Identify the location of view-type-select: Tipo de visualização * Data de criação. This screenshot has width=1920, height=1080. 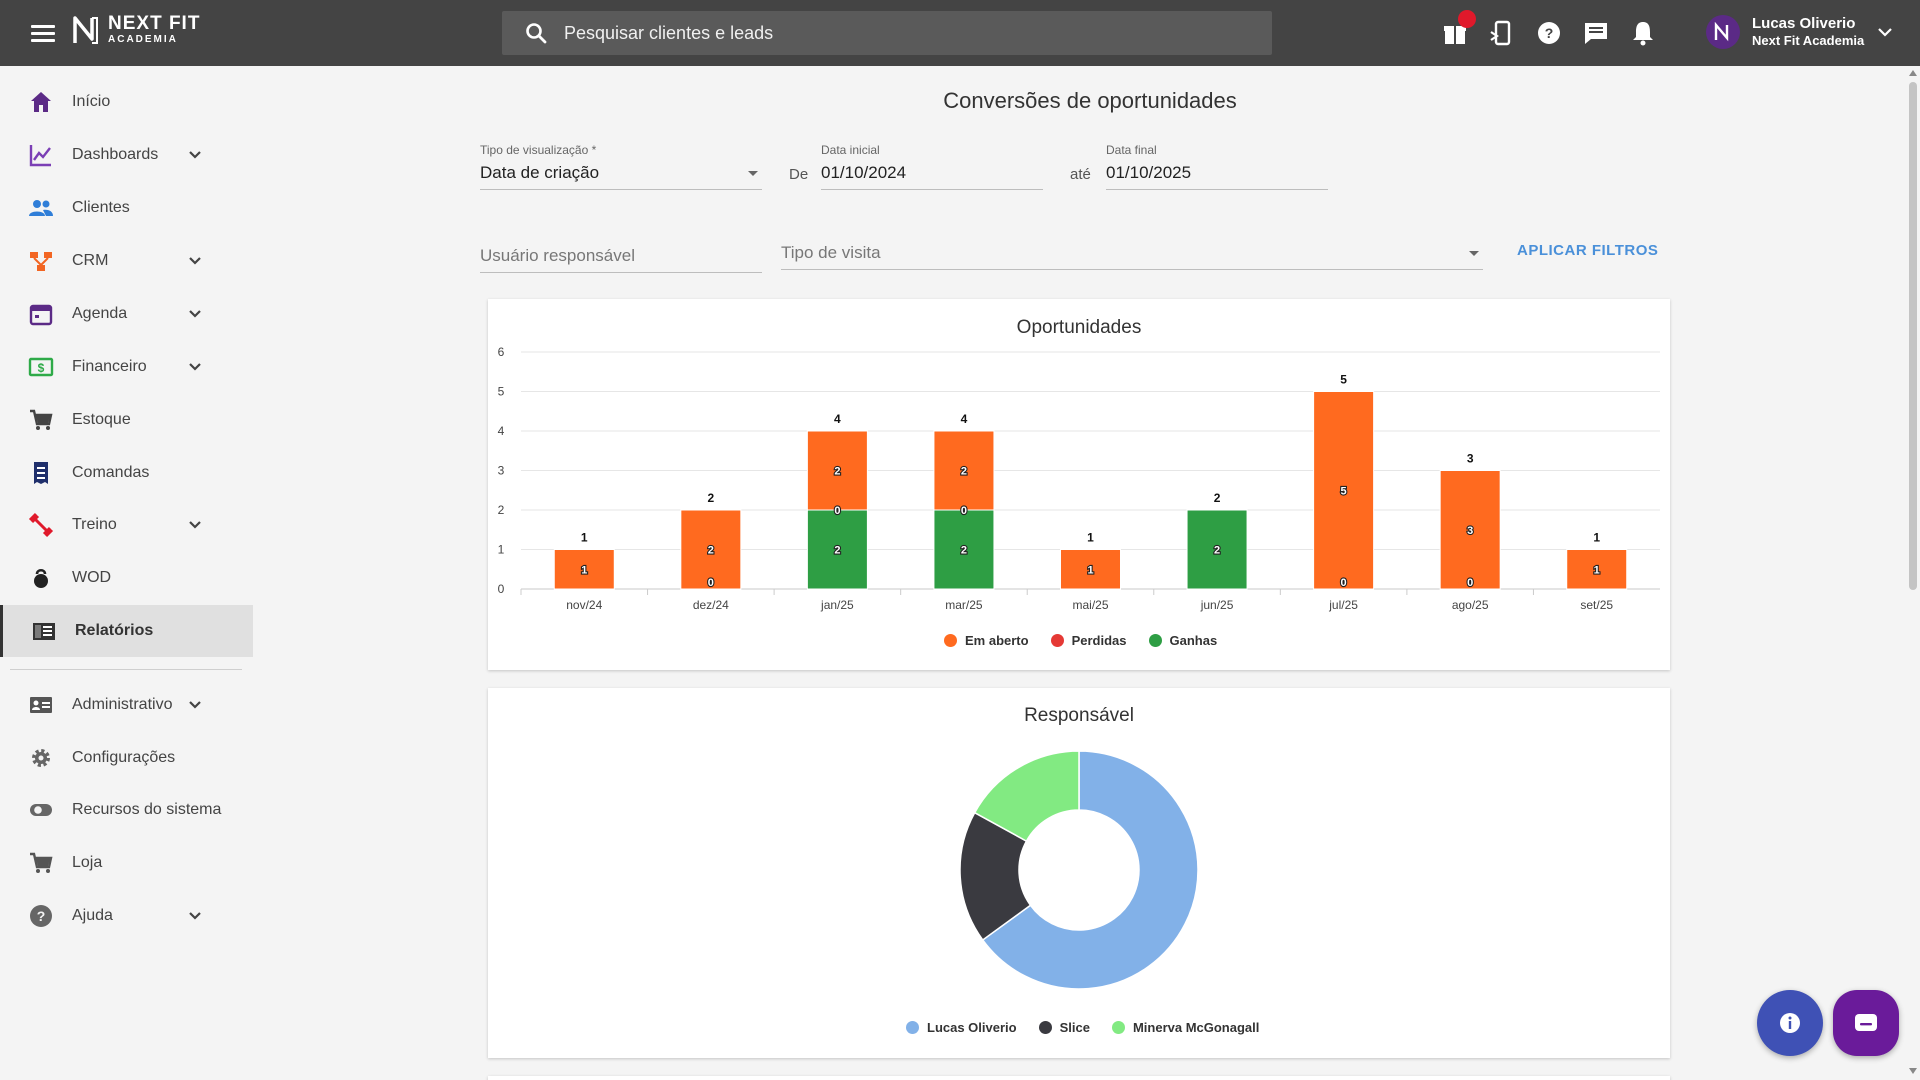
(621, 166).